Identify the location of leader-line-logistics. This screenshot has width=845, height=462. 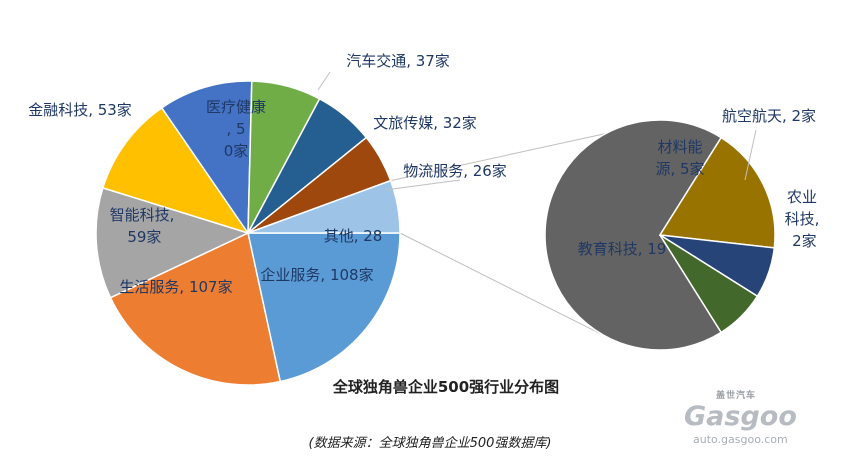
(422, 185).